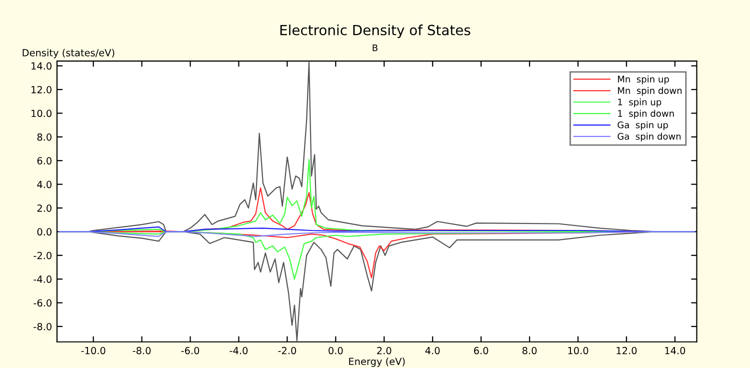 Image resolution: width=750 pixels, height=368 pixels. Describe the element at coordinates (42, 114) in the screenshot. I see `y-tick-label: 10.0` at that location.